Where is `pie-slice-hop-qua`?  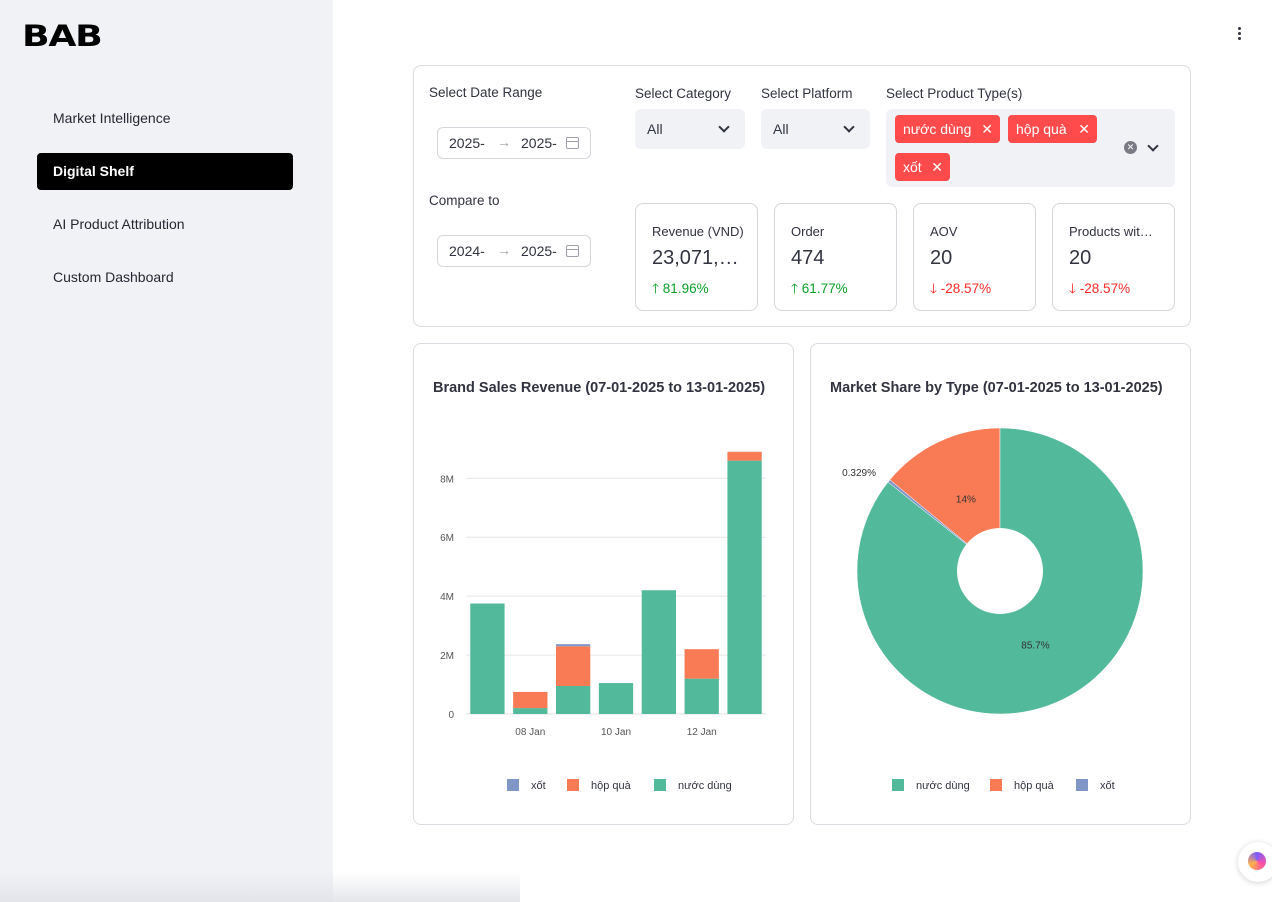
pie-slice-hop-qua is located at coordinates (945, 499).